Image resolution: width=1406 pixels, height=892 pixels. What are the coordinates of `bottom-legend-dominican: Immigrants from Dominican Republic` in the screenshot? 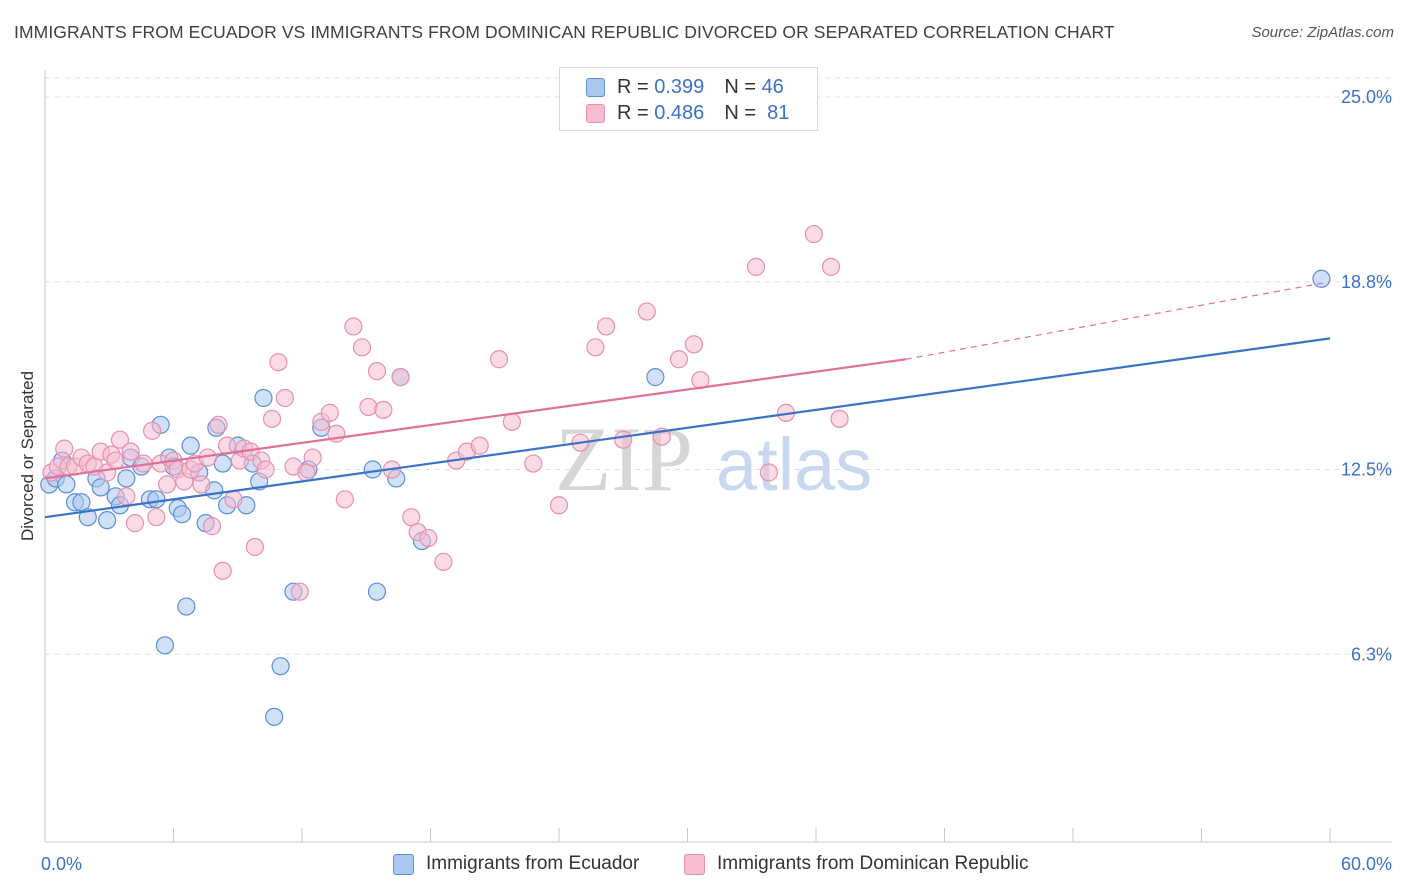 It's located at (856, 864).